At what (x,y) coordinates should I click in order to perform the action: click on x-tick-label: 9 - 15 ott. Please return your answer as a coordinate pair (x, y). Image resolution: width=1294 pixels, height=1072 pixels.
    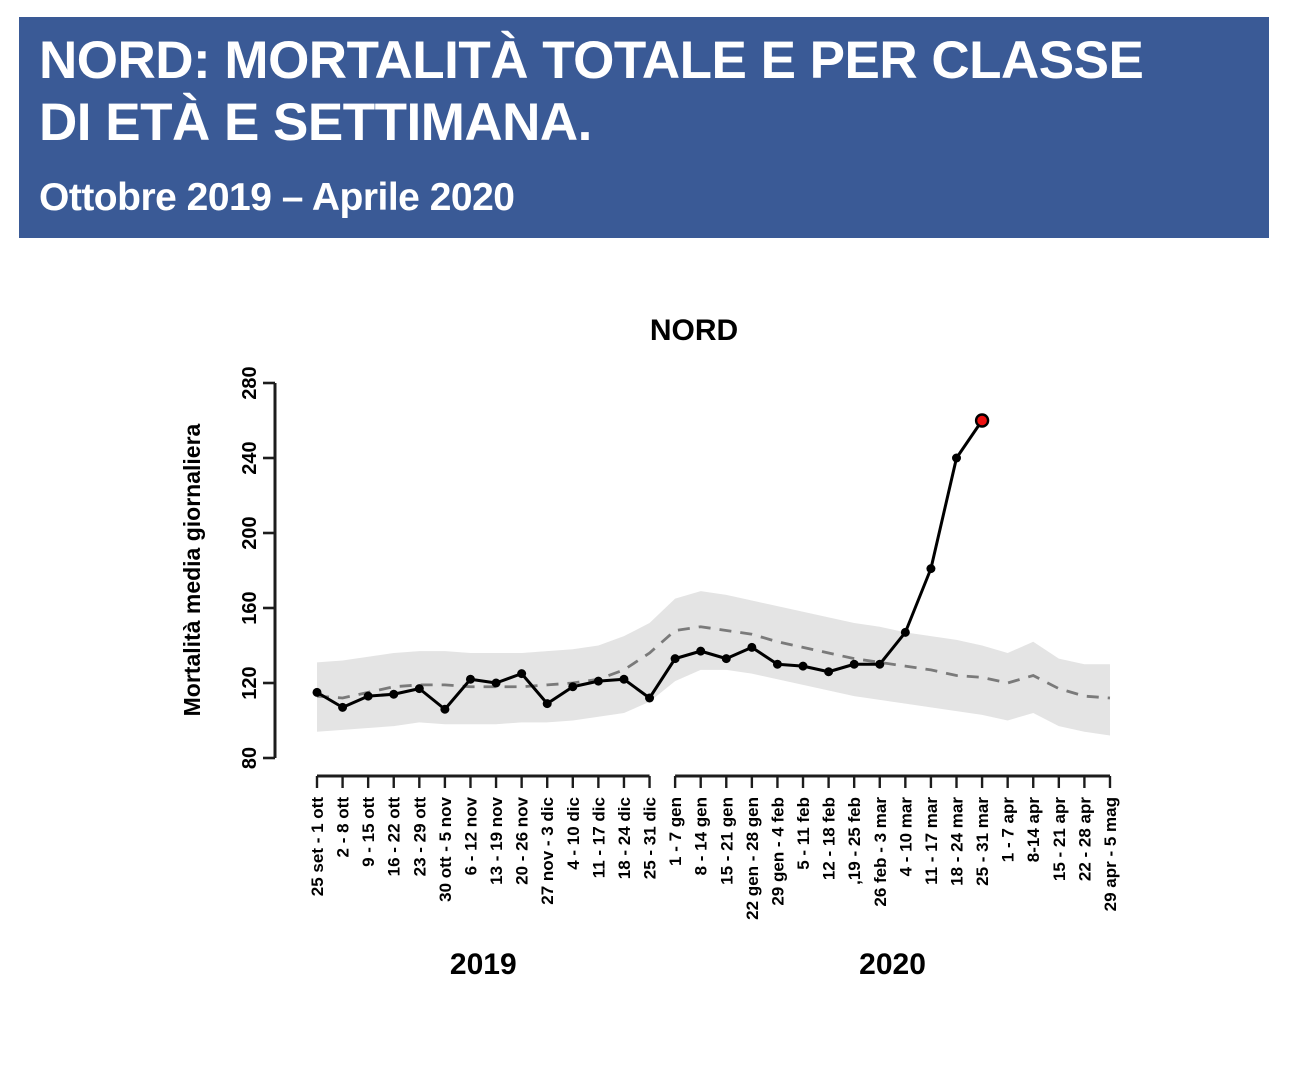
    Looking at the image, I should click on (368, 832).